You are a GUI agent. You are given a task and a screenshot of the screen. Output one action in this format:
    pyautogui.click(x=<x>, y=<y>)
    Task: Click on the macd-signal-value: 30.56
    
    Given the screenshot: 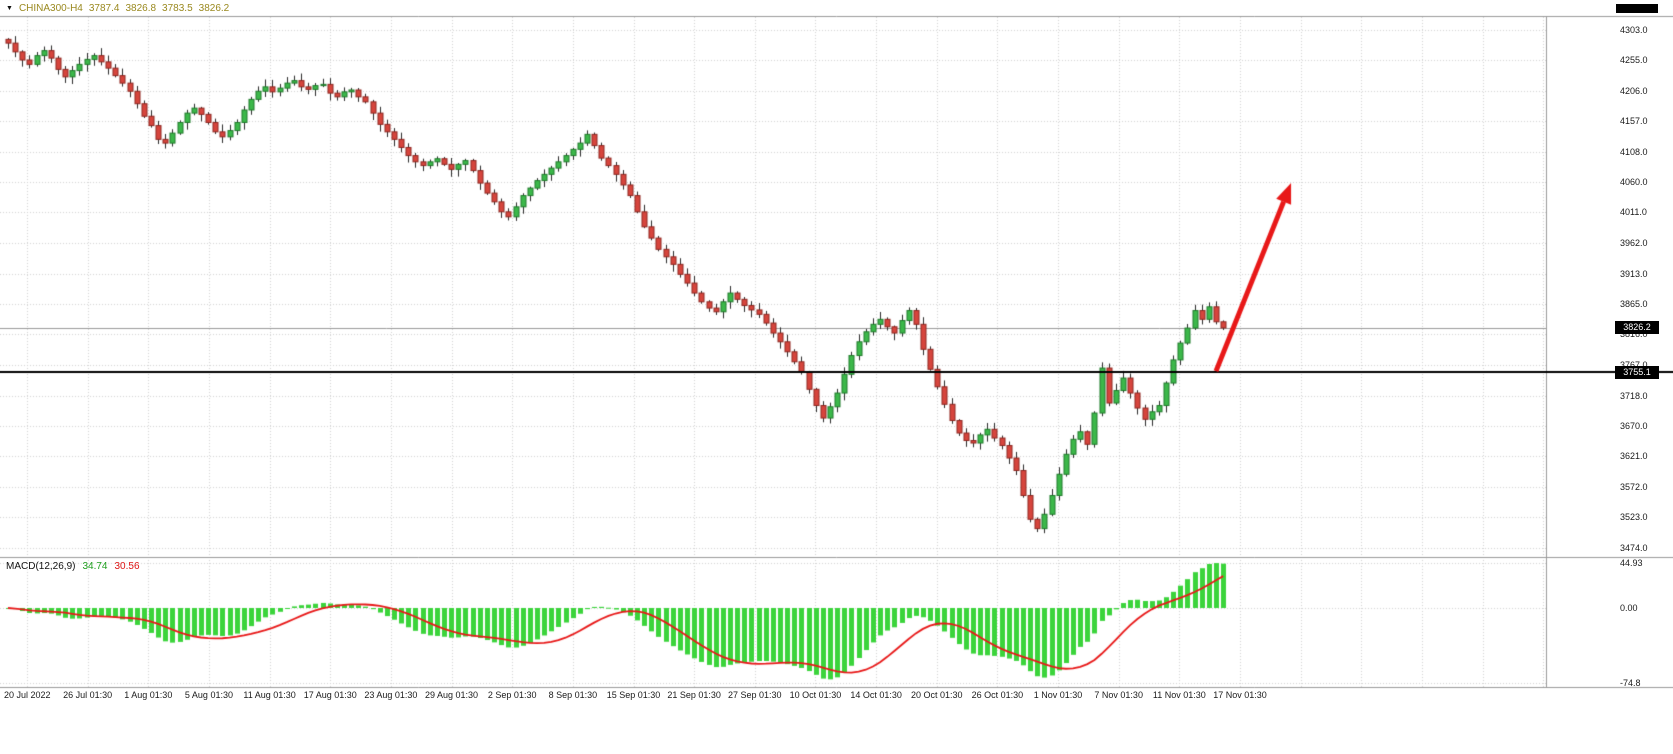 What is the action you would take?
    pyautogui.click(x=127, y=566)
    